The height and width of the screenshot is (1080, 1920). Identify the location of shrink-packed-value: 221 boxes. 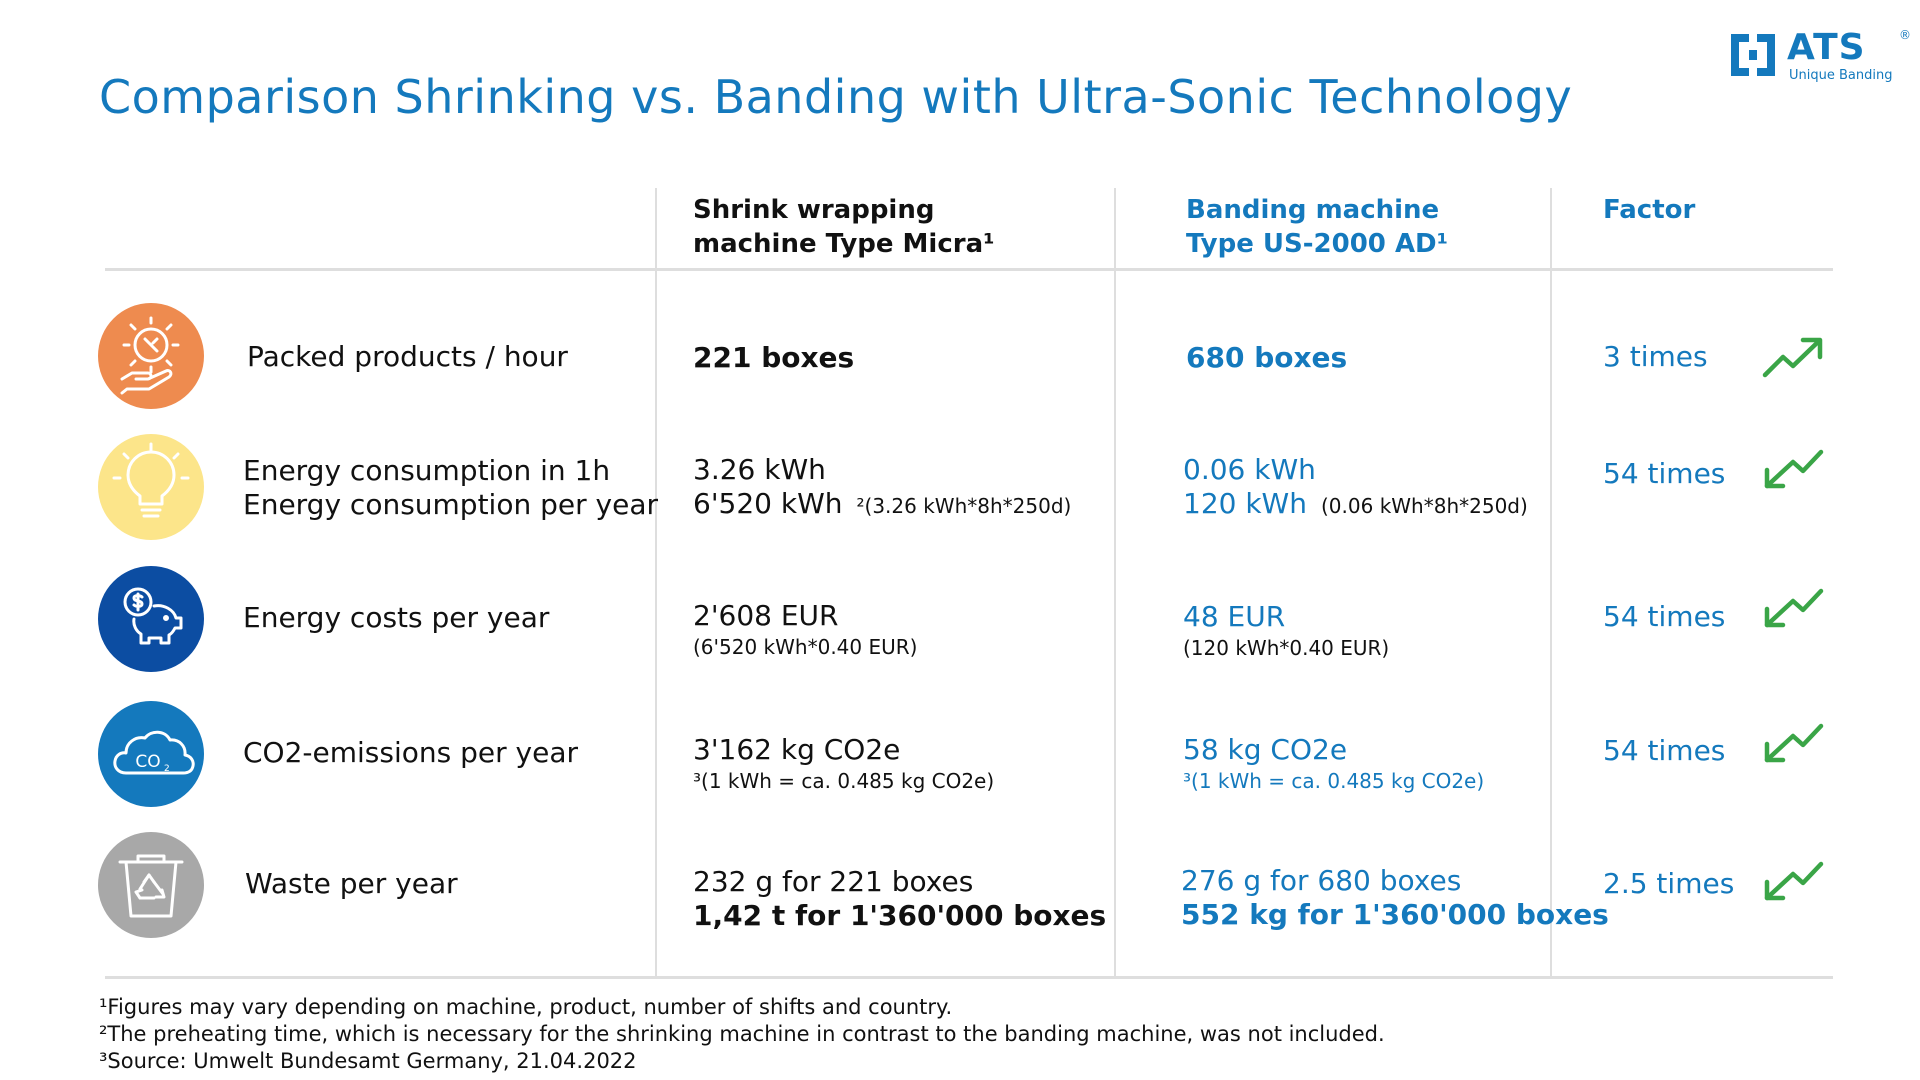
(774, 357).